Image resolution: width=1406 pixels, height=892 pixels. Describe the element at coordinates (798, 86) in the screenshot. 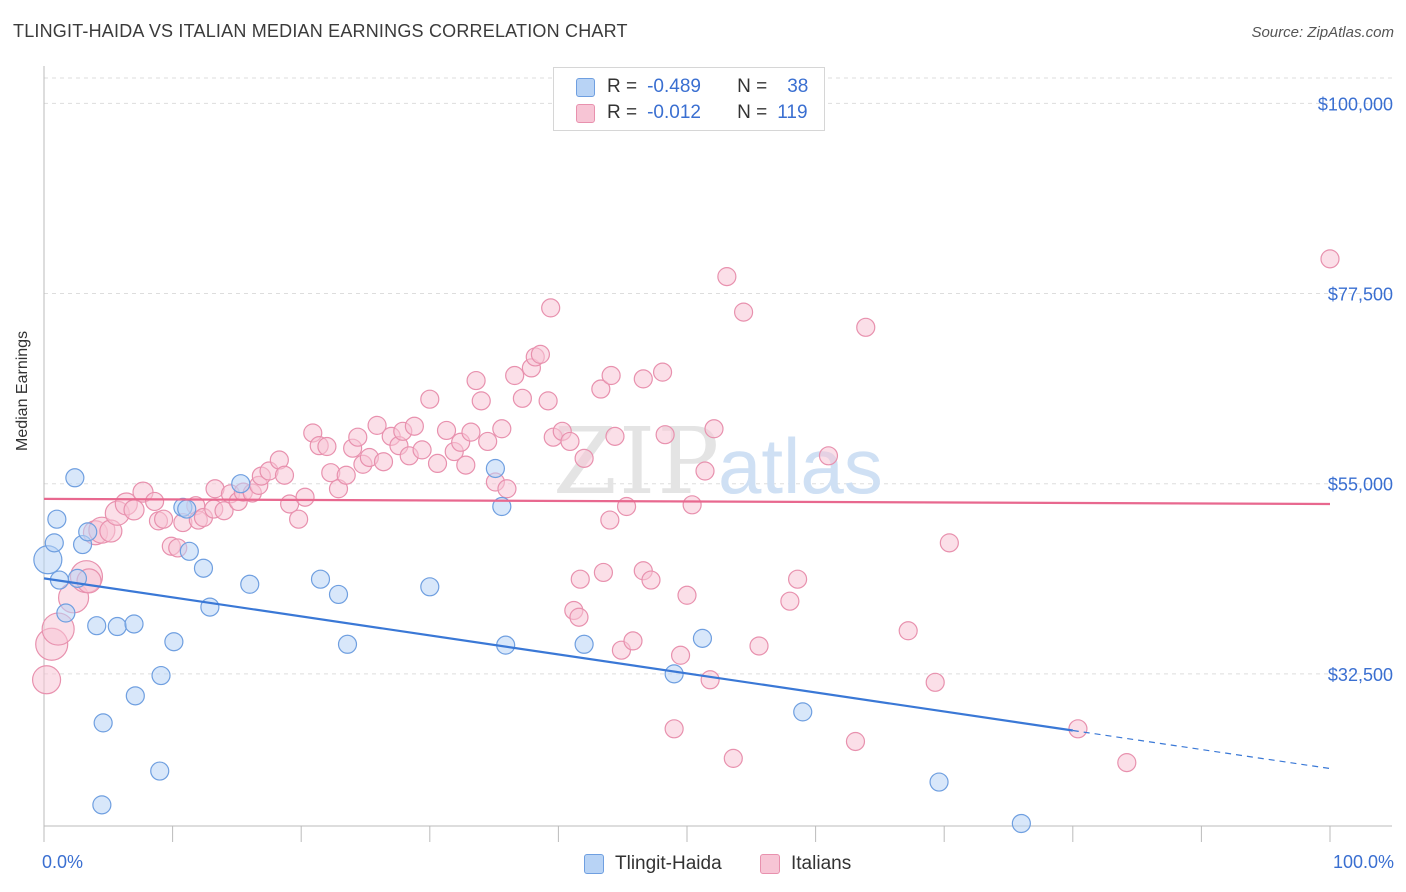

I see `legend-n-value: 38` at that location.